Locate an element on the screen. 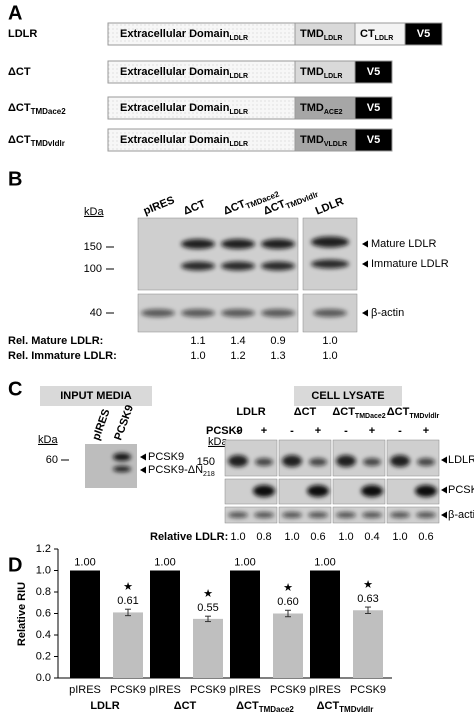 This screenshot has width=474, height=717. kda-marker: 100 is located at coordinates (93, 269).